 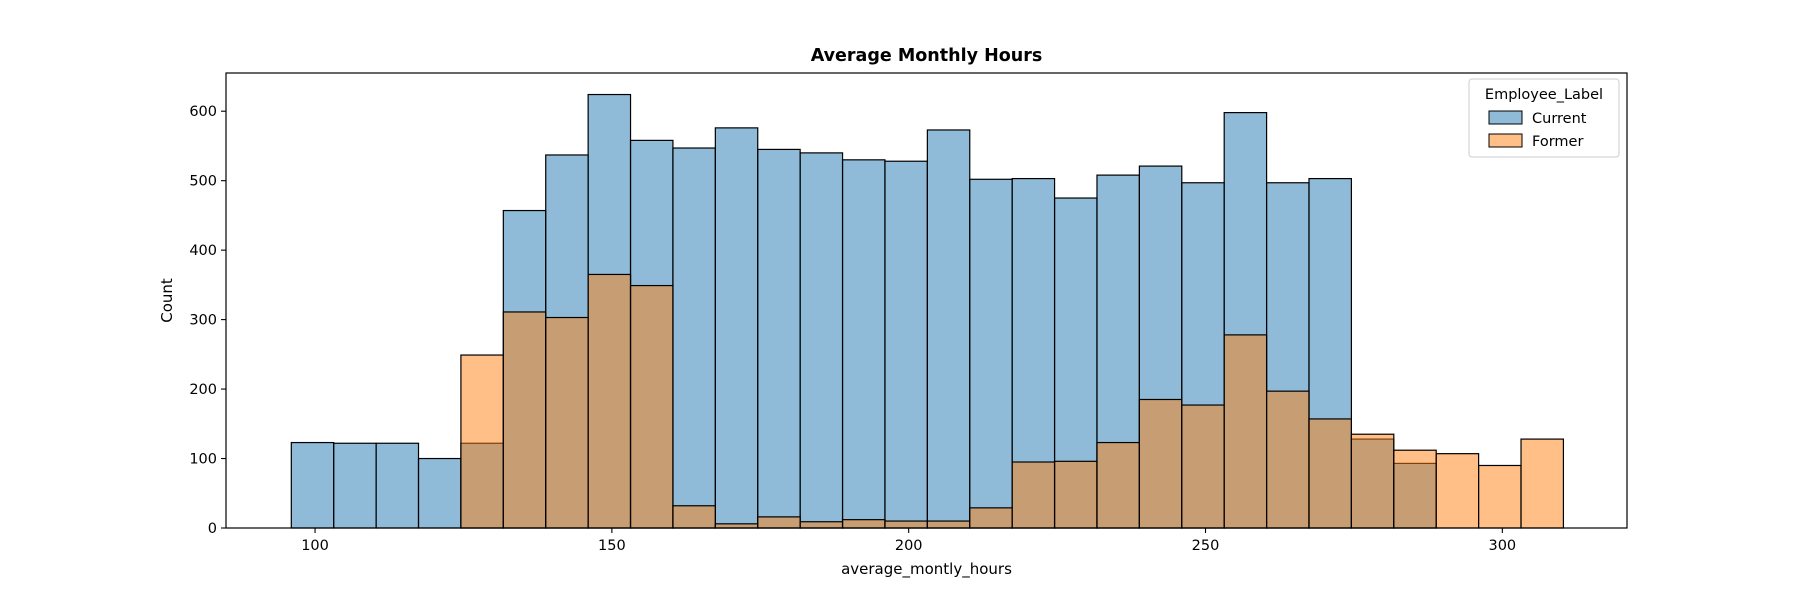 I want to click on legend: Employee_Label Current Former, so click(x=1544, y=118).